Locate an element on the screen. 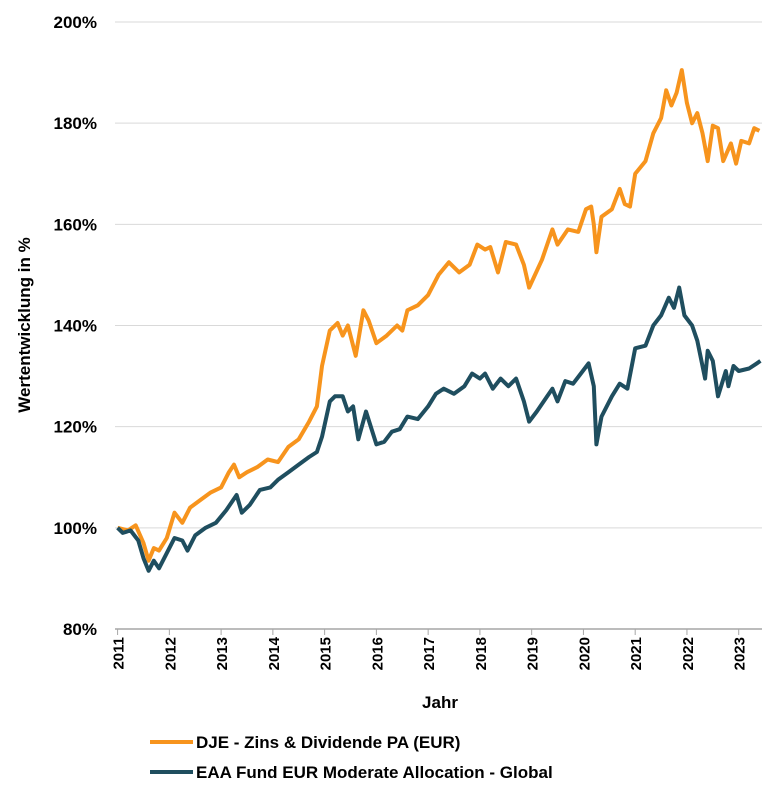  y-tick-label: 120% is located at coordinates (75, 427).